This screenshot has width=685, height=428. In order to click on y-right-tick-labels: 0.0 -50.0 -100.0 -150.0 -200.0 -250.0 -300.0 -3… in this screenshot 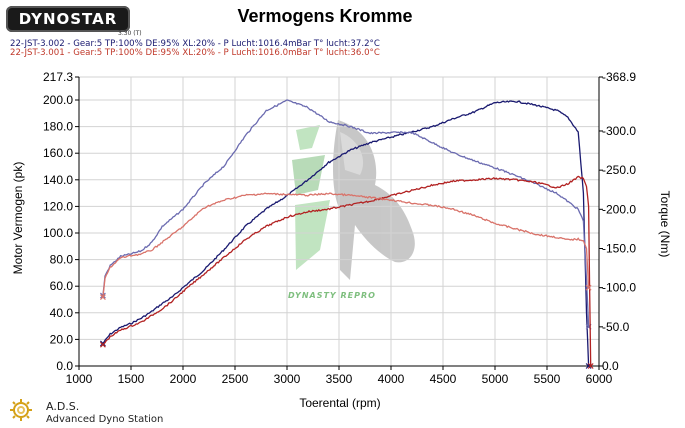, I will do `click(617, 221)`.